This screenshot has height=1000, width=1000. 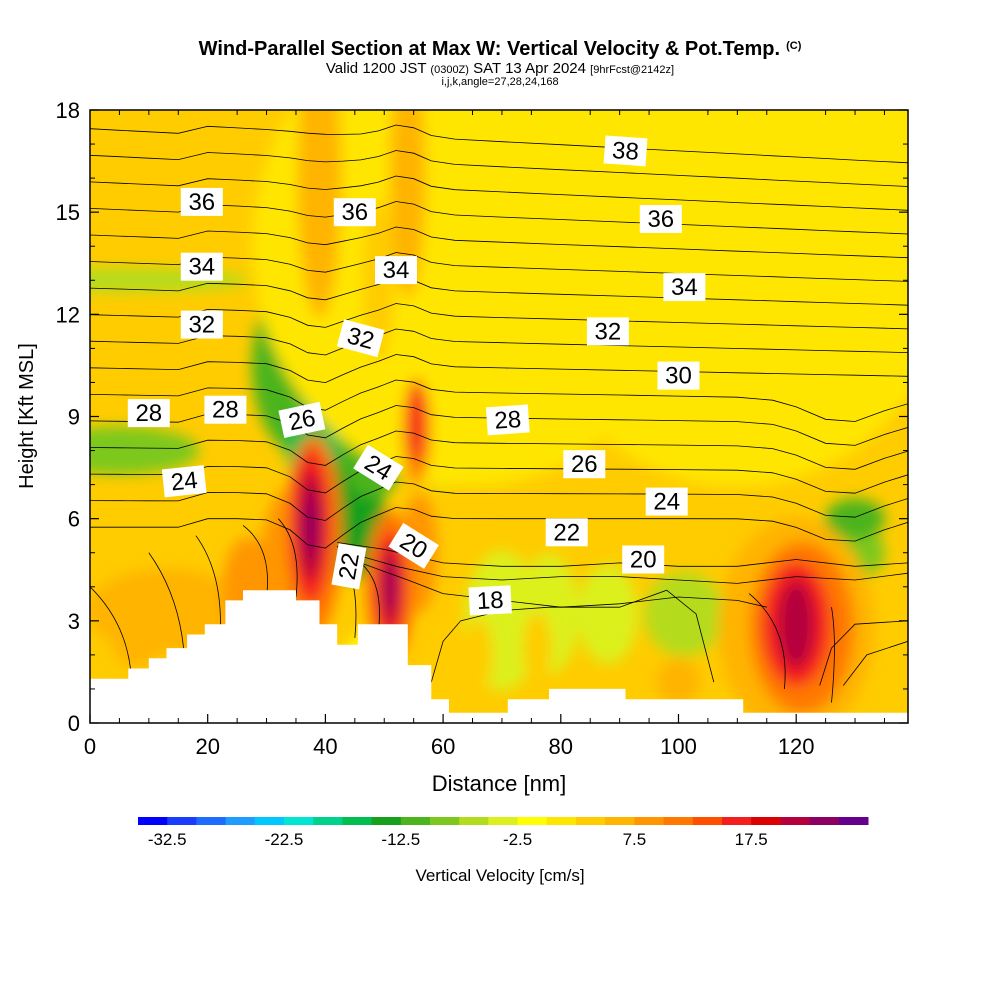 I want to click on colorbar: -32.5 -22.5 -12.5 -2.5 7.5 17.5, so click(x=503, y=833).